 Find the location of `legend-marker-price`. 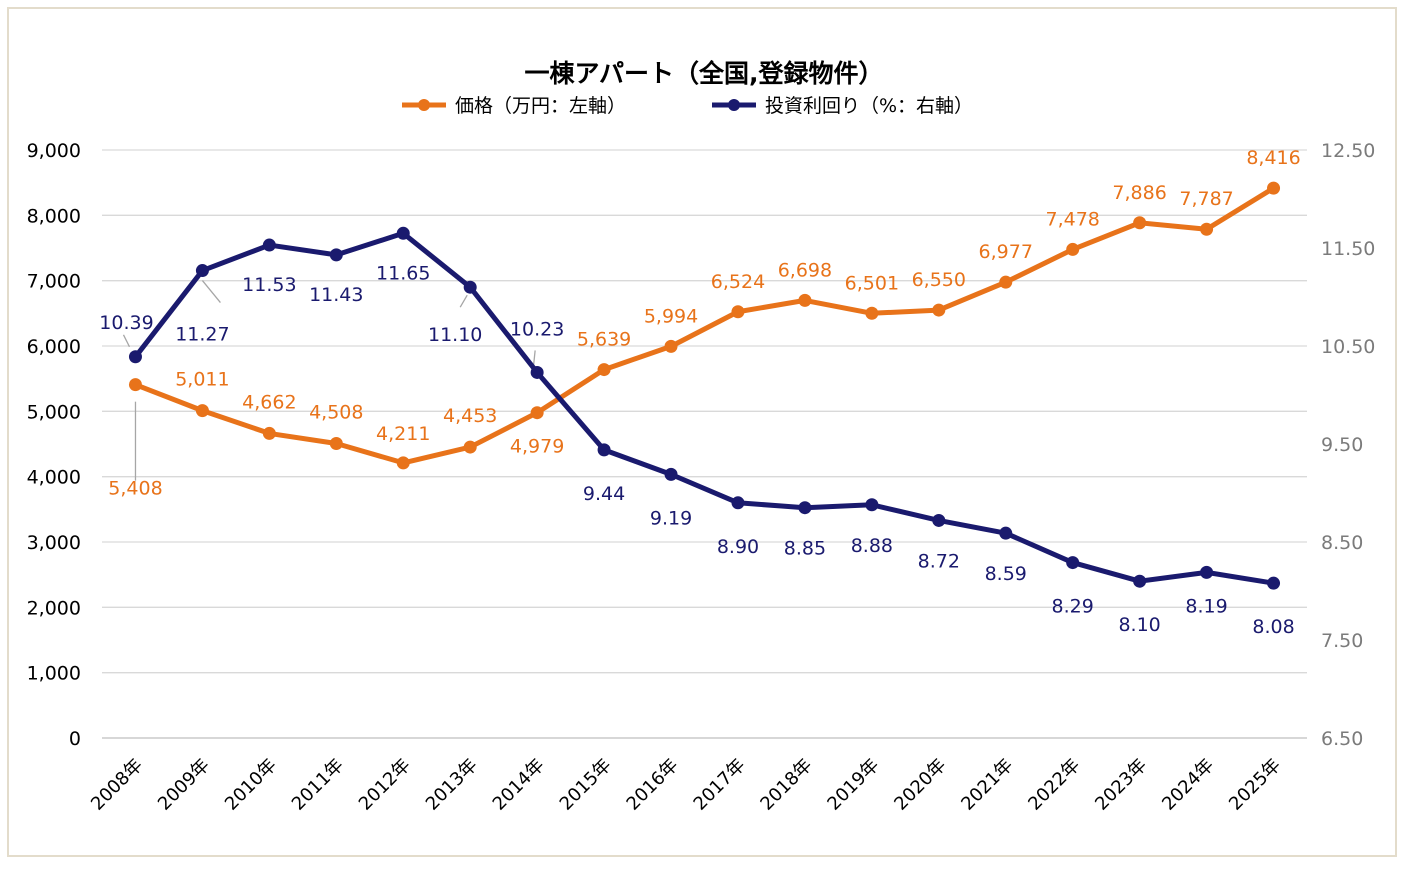

legend-marker-price is located at coordinates (424, 105).